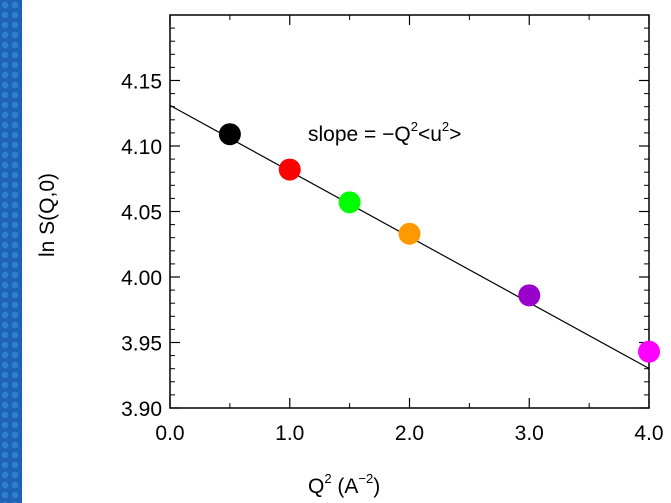 The image size is (671, 503). Describe the element at coordinates (47, 215) in the screenshot. I see `y-axis-label: ln S(Q,0)` at that location.